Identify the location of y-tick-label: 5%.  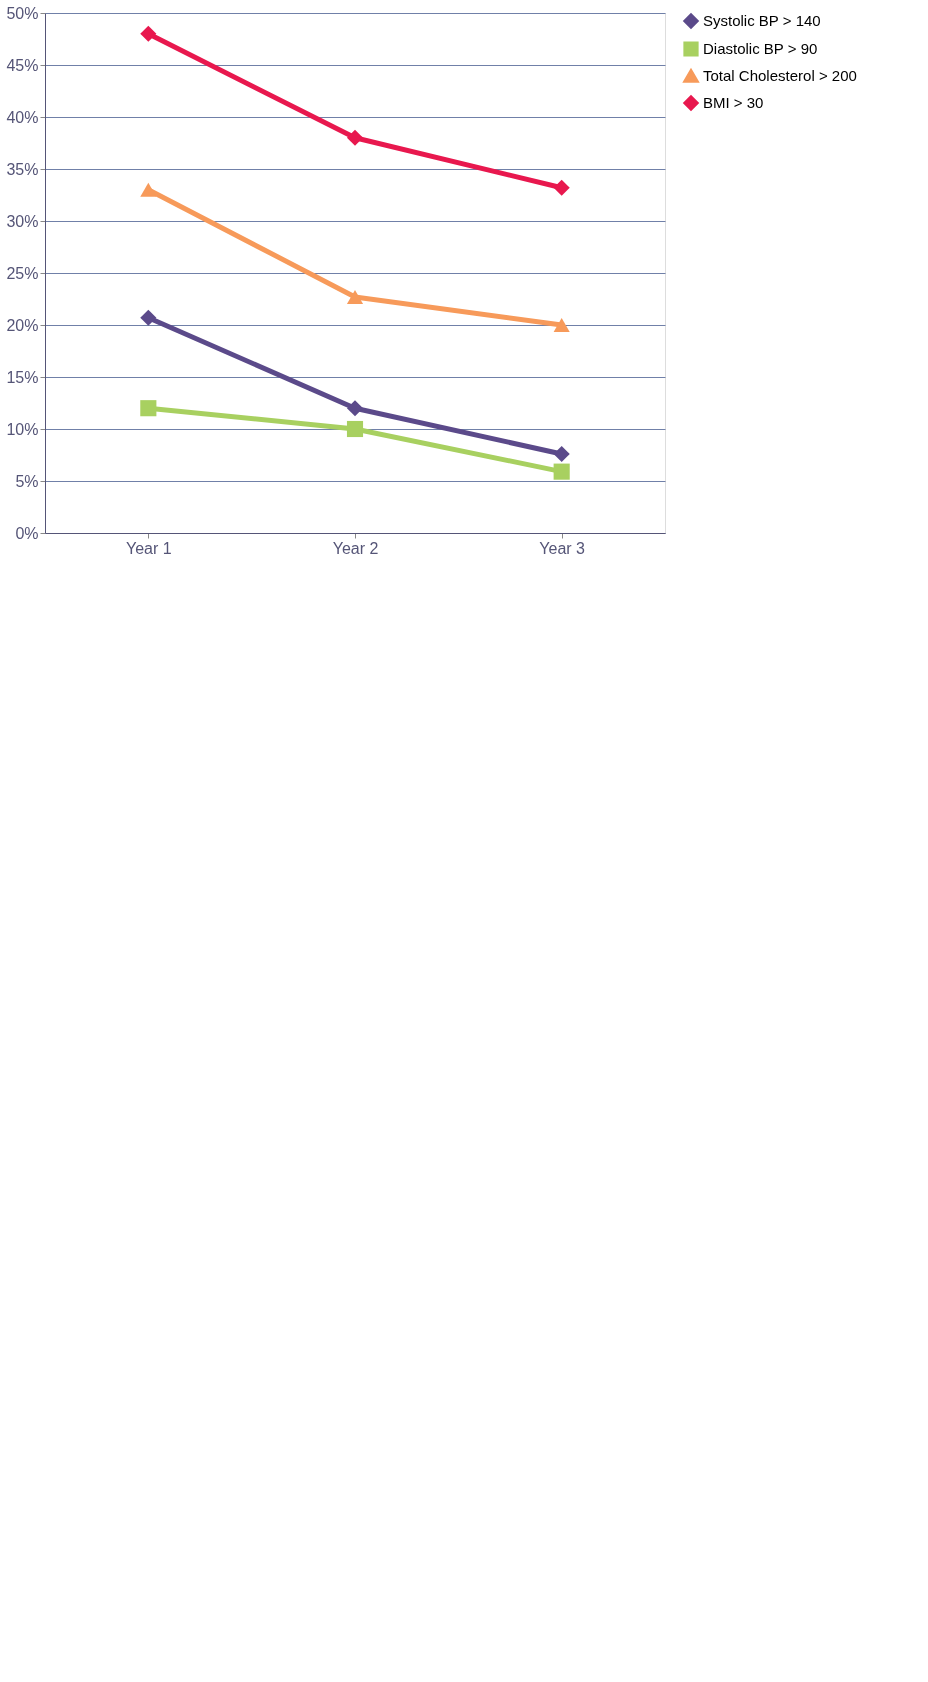
(27, 481).